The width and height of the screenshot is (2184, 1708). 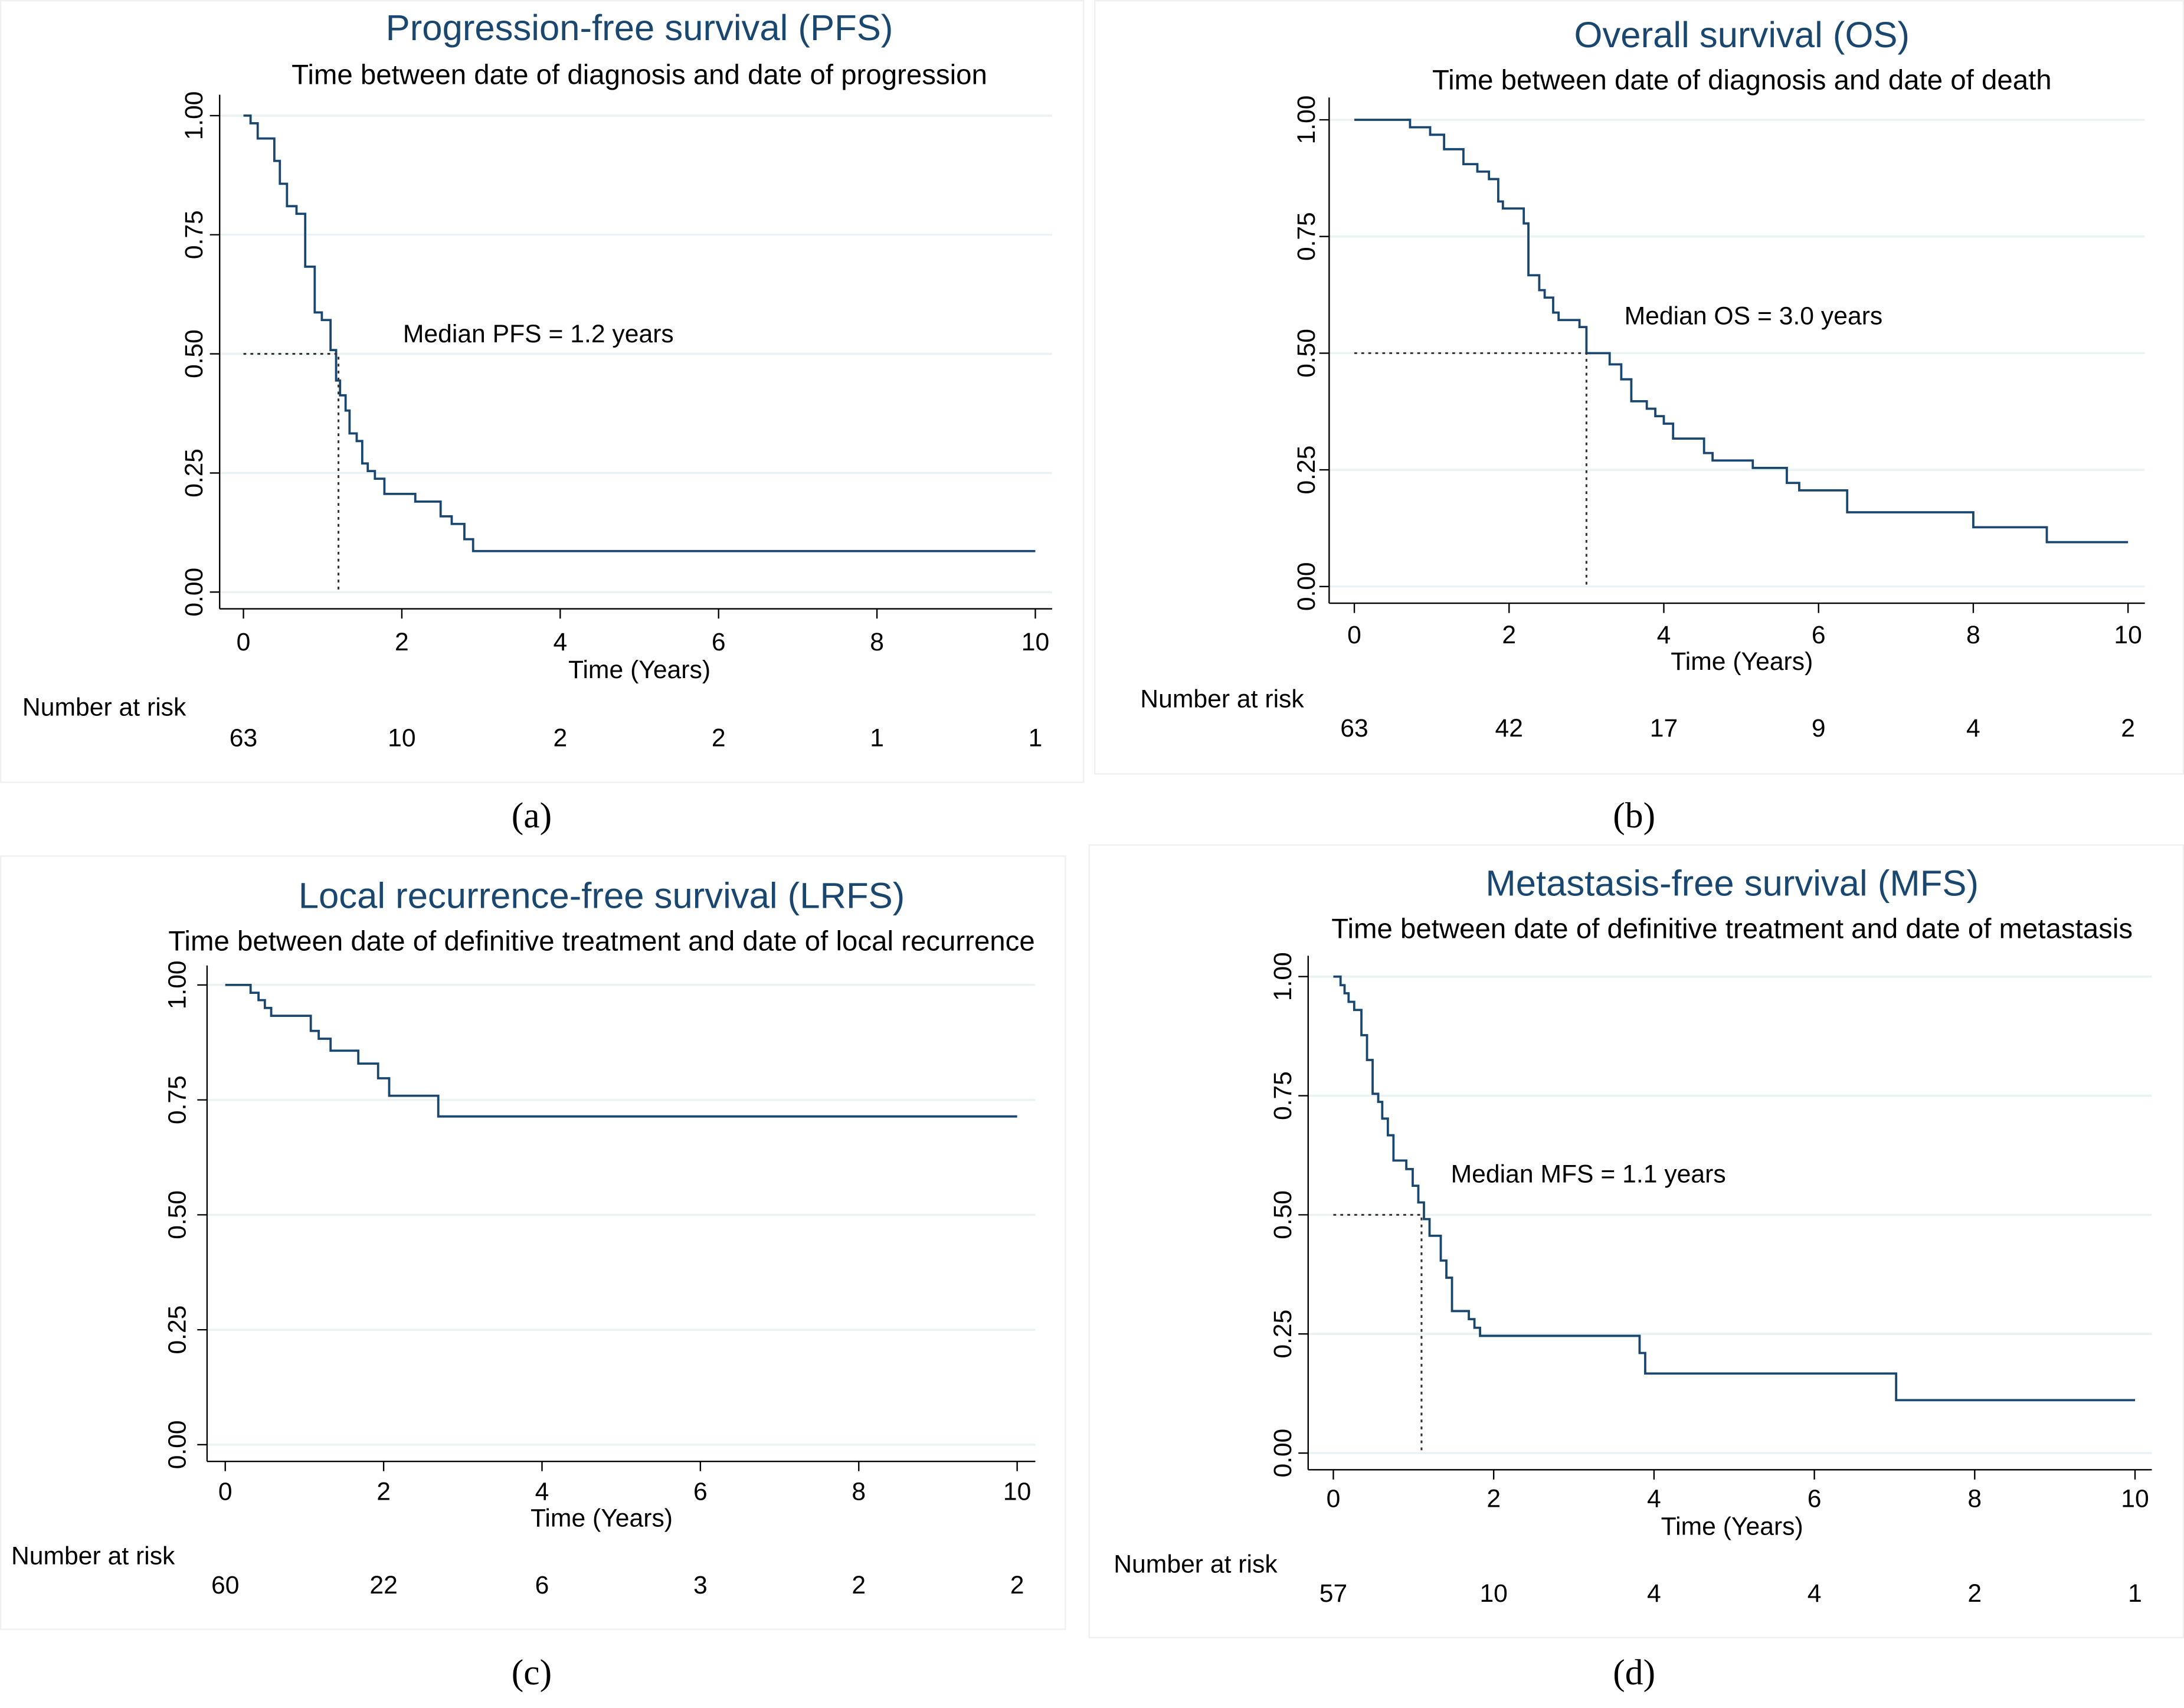 I want to click on risk-count: 22, so click(x=383, y=1585).